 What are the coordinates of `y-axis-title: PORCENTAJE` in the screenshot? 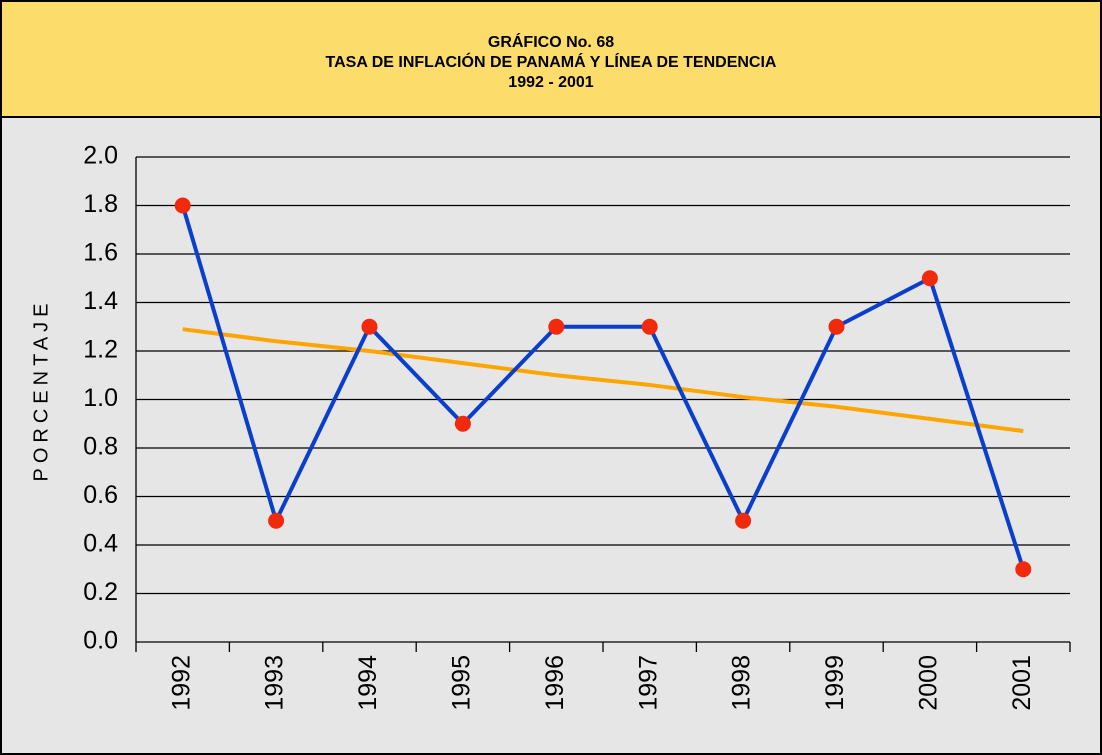 It's located at (41, 390).